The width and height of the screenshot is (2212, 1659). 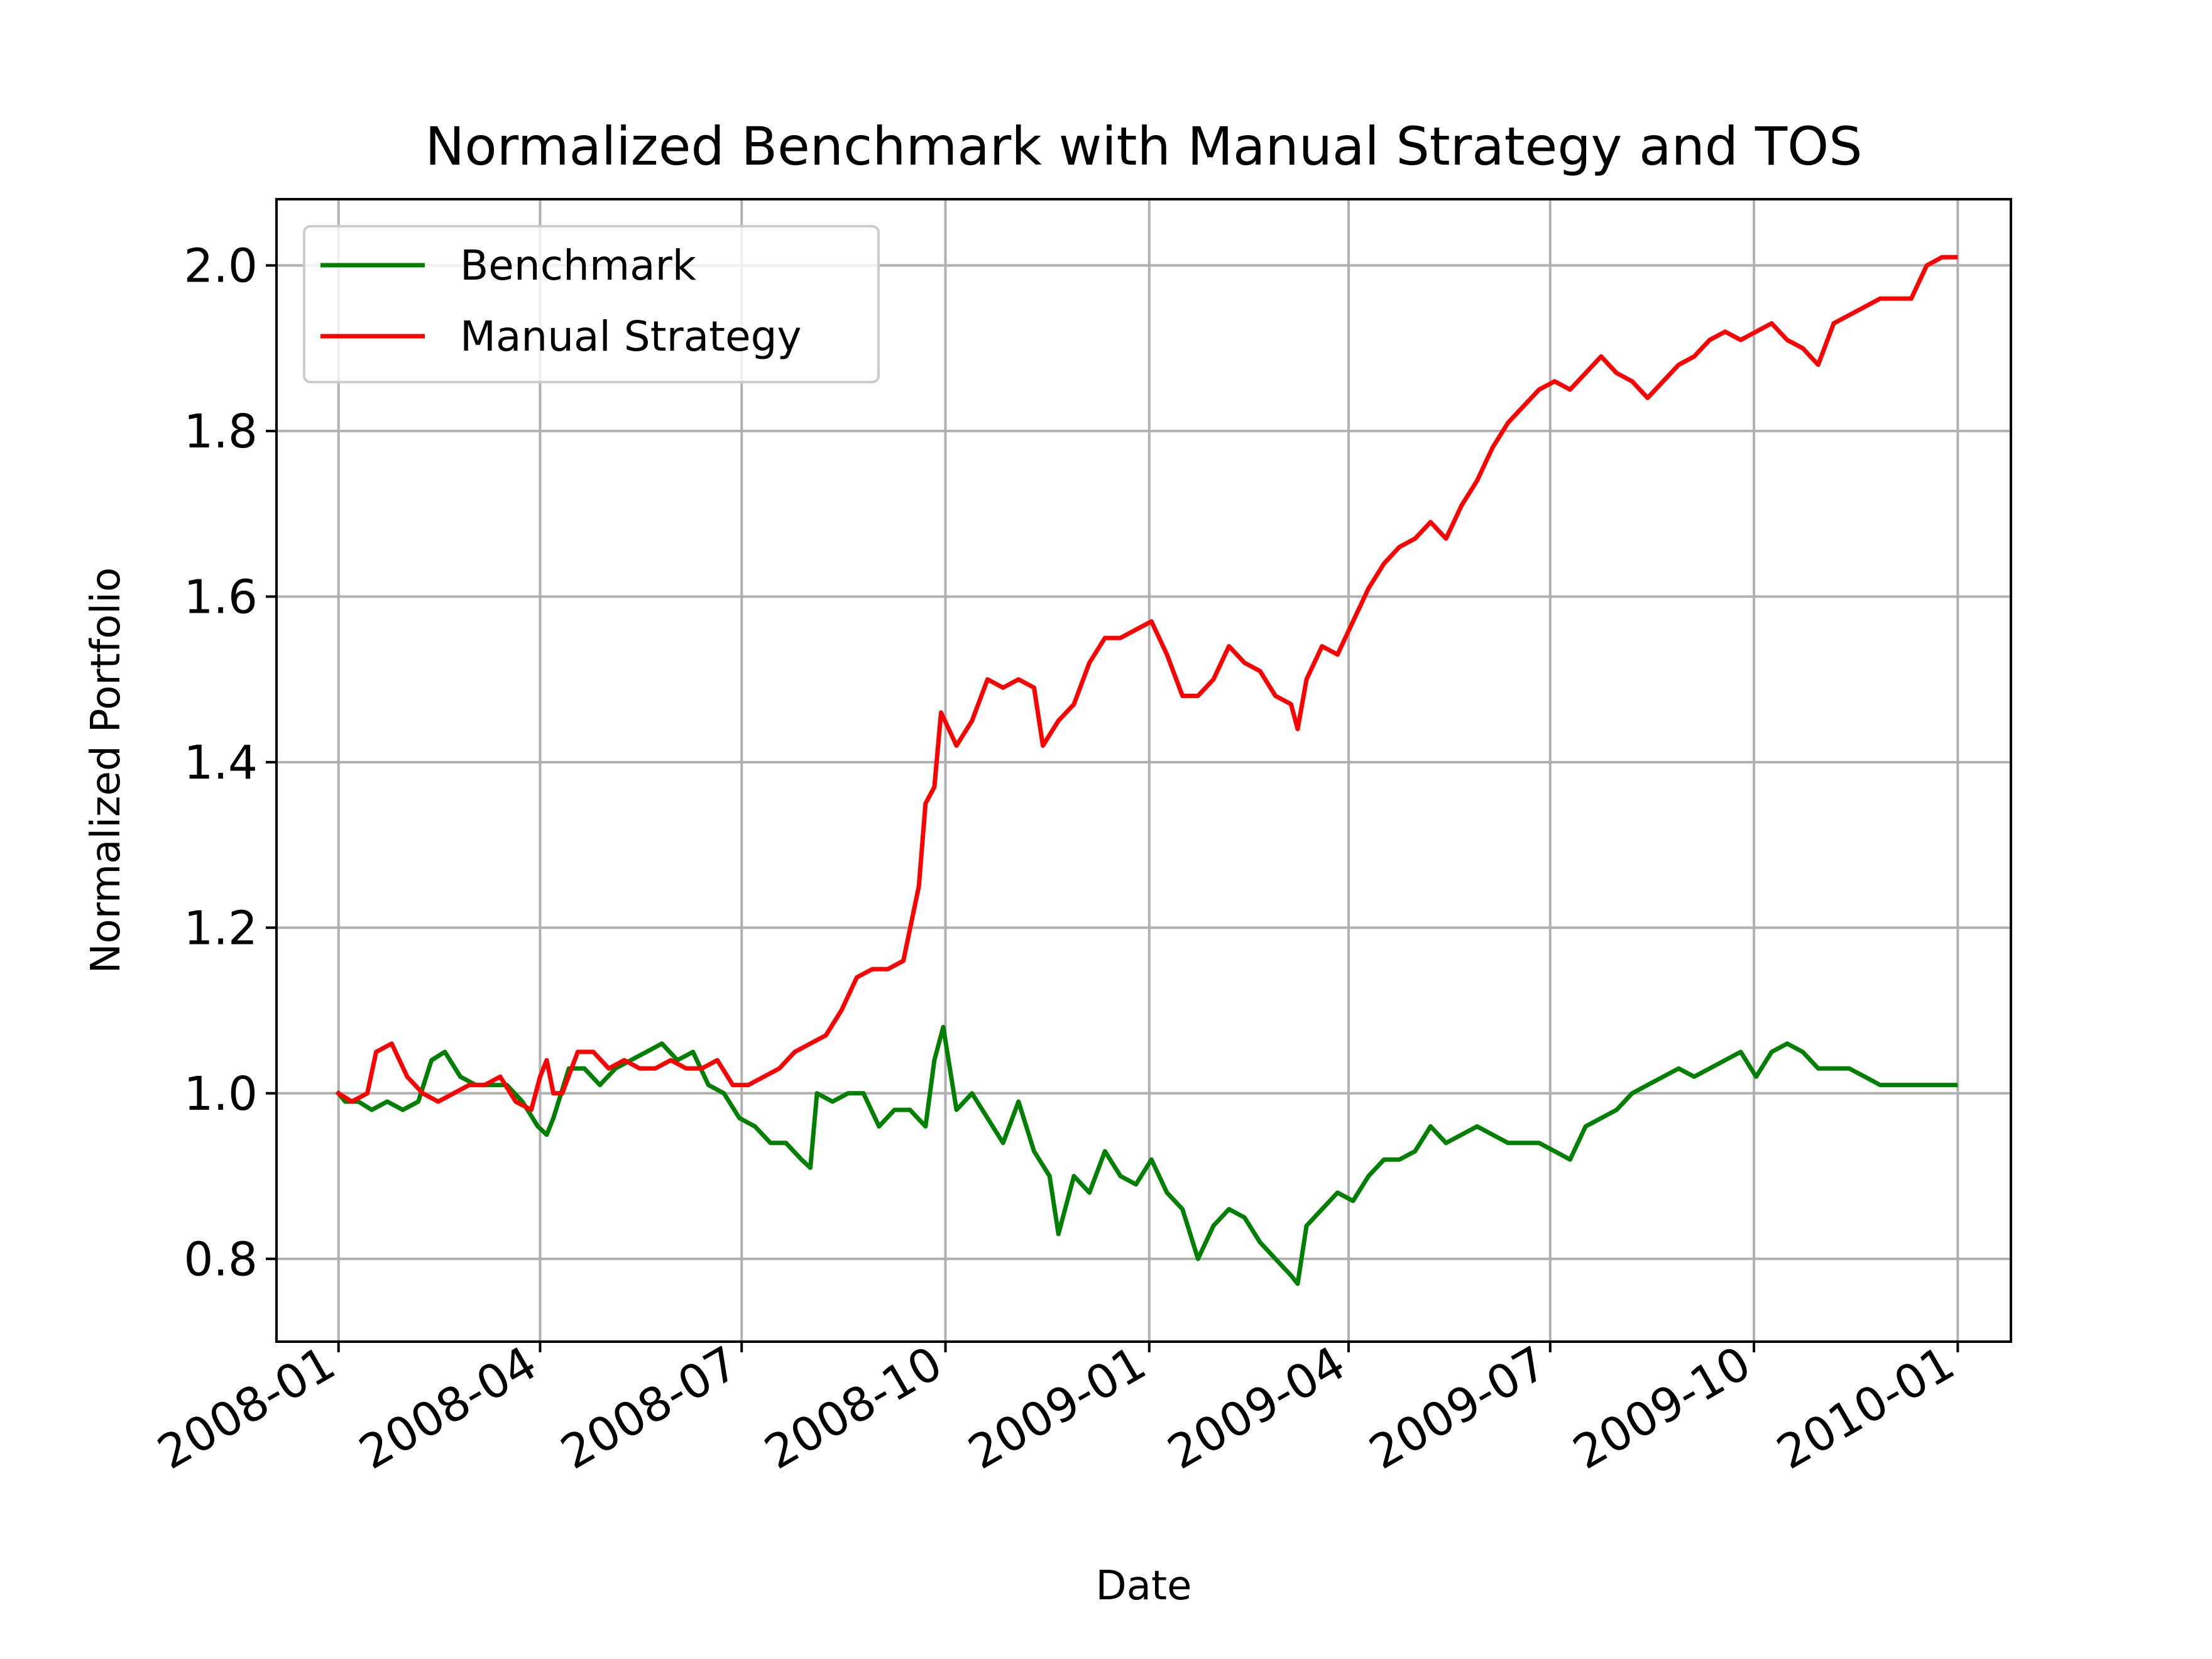 What do you see at coordinates (631, 336) in the screenshot?
I see `legend-label-manual-strategy: Manual Strategy` at bounding box center [631, 336].